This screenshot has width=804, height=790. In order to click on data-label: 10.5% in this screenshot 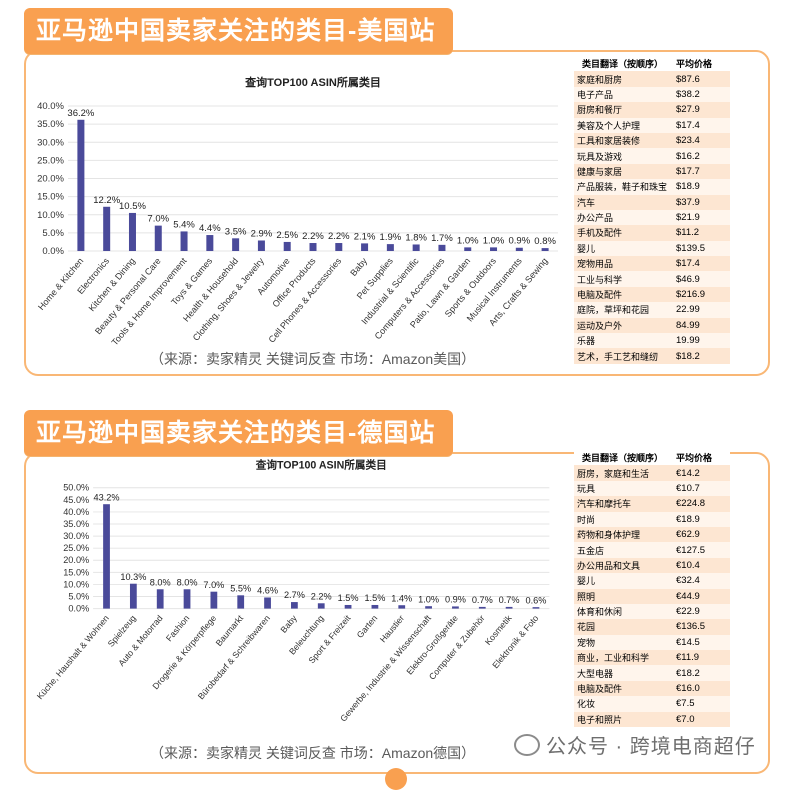, I will do `click(132, 206)`.